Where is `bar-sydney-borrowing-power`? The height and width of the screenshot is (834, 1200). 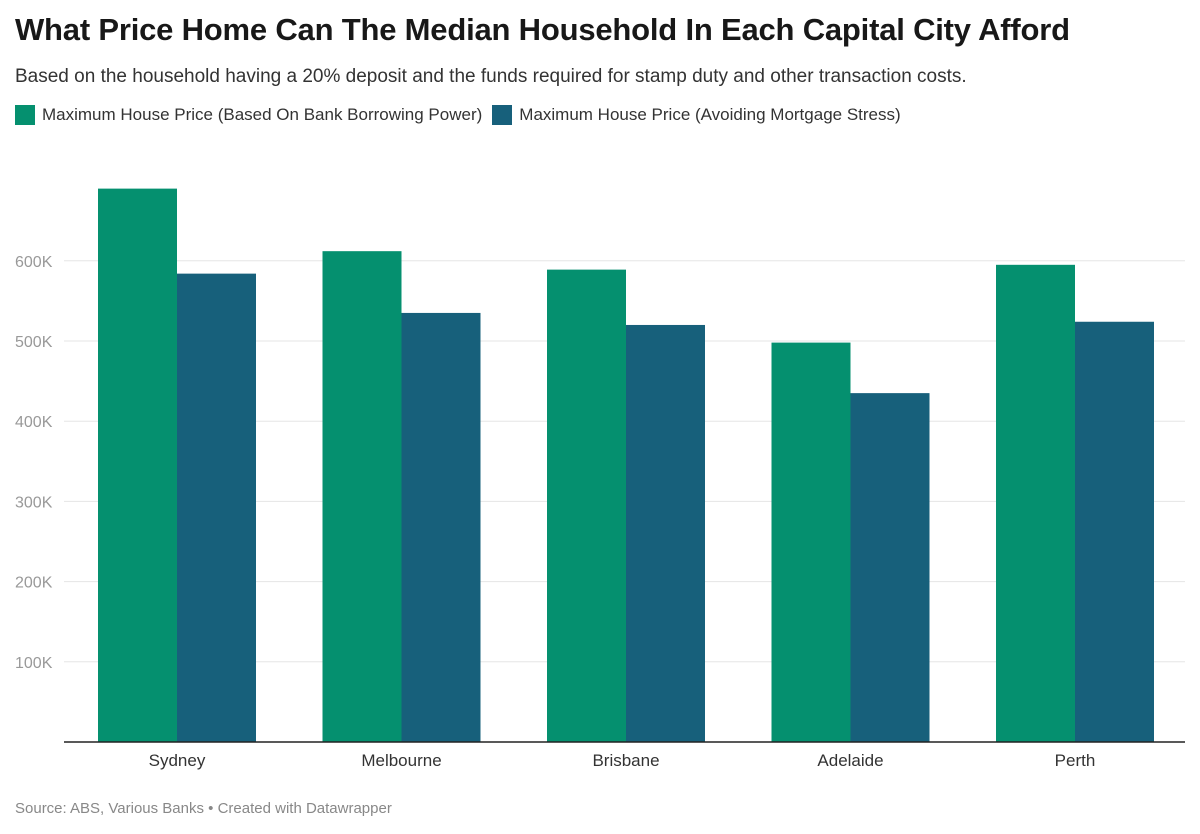
bar-sydney-borrowing-power is located at coordinates (137, 465).